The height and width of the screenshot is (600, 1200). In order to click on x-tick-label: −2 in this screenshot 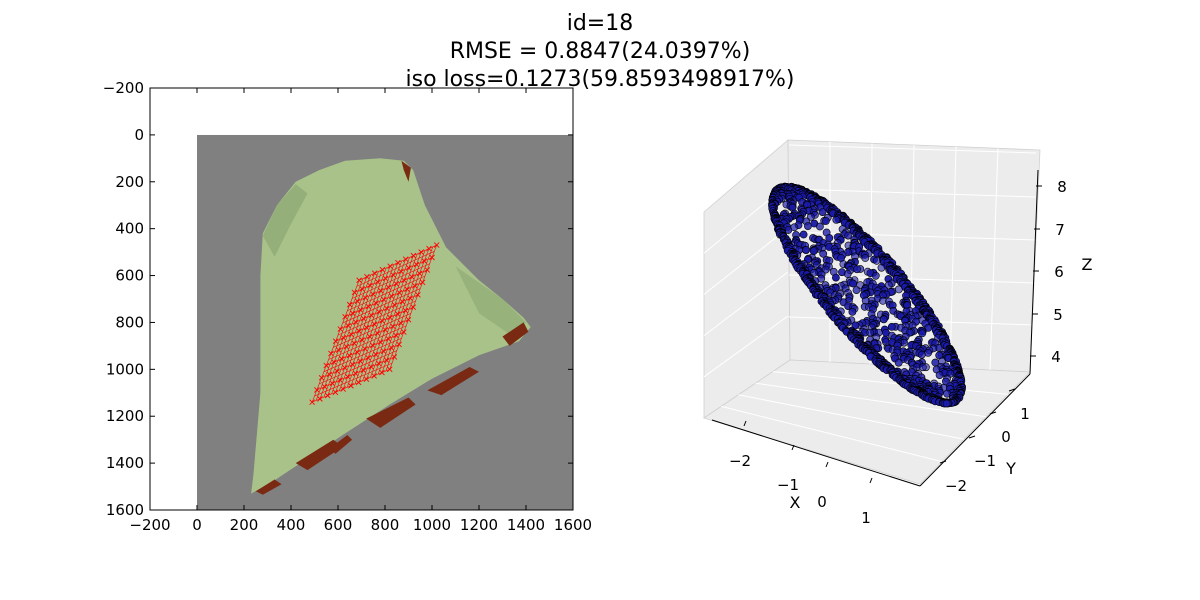, I will do `click(740, 461)`.